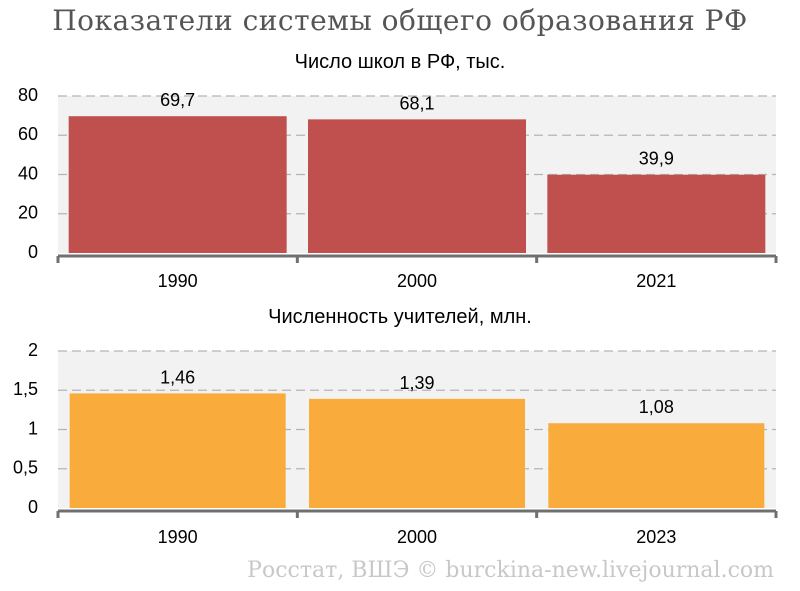 The height and width of the screenshot is (591, 800). I want to click on y-tick-label: 1, so click(33, 428).